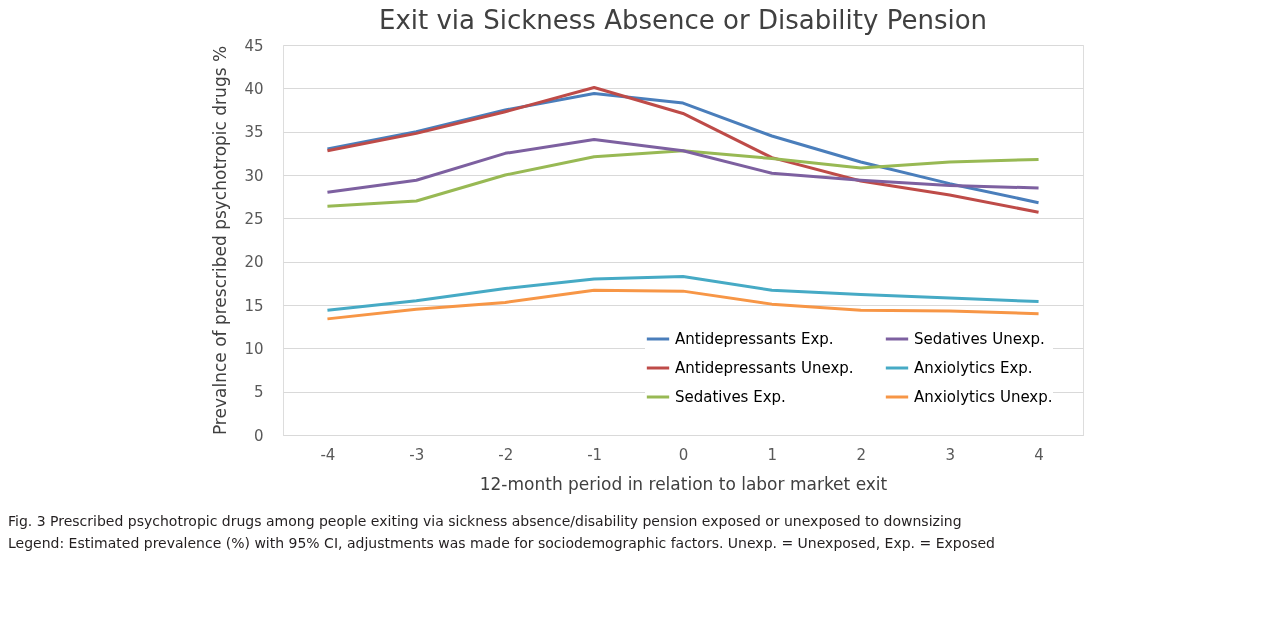 The width and height of the screenshot is (1287, 628). Describe the element at coordinates (506, 454) in the screenshot. I see `x-tick-label: -2` at that location.